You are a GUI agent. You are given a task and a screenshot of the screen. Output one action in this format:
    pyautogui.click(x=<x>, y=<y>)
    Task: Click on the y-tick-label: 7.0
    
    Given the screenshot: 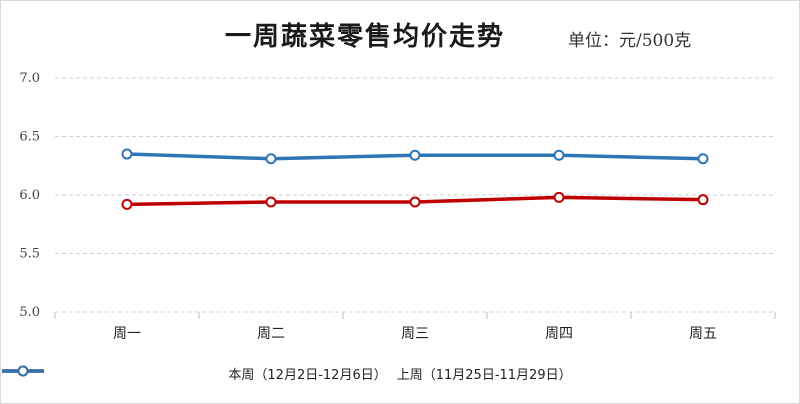 What is the action you would take?
    pyautogui.click(x=29, y=78)
    